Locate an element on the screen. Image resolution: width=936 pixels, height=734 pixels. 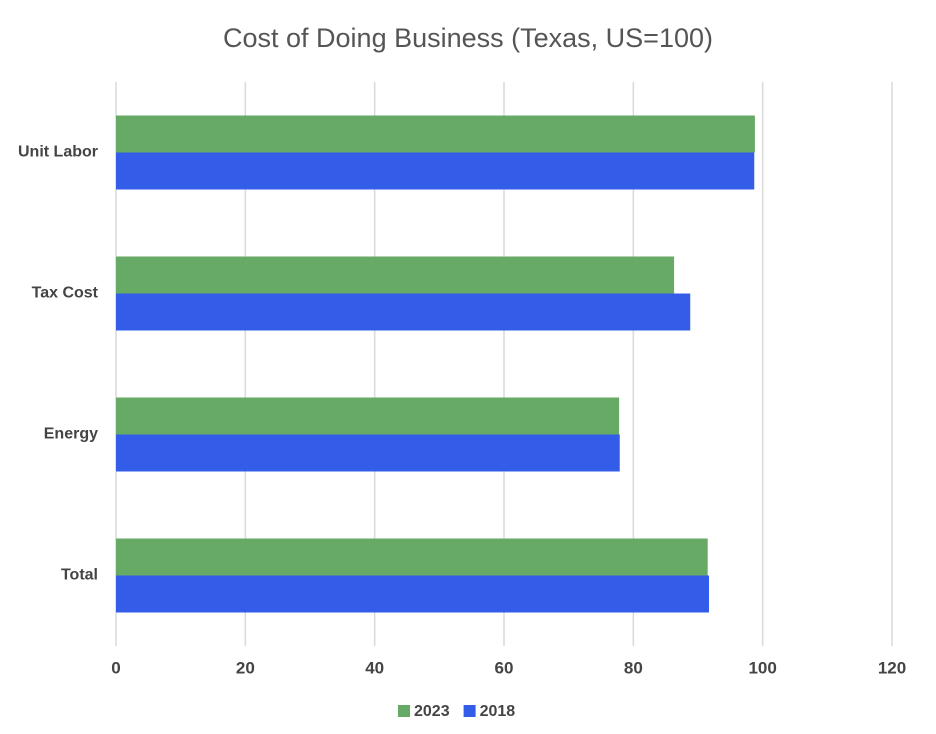
y-tick-label: Unit Labor is located at coordinates (58, 152).